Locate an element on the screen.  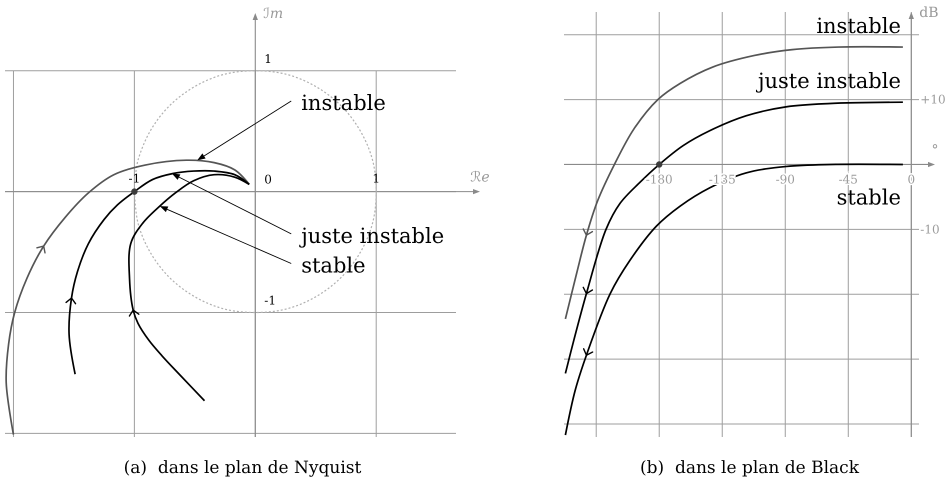
text: (b) dans le plan de Black is located at coordinates (750, 468).